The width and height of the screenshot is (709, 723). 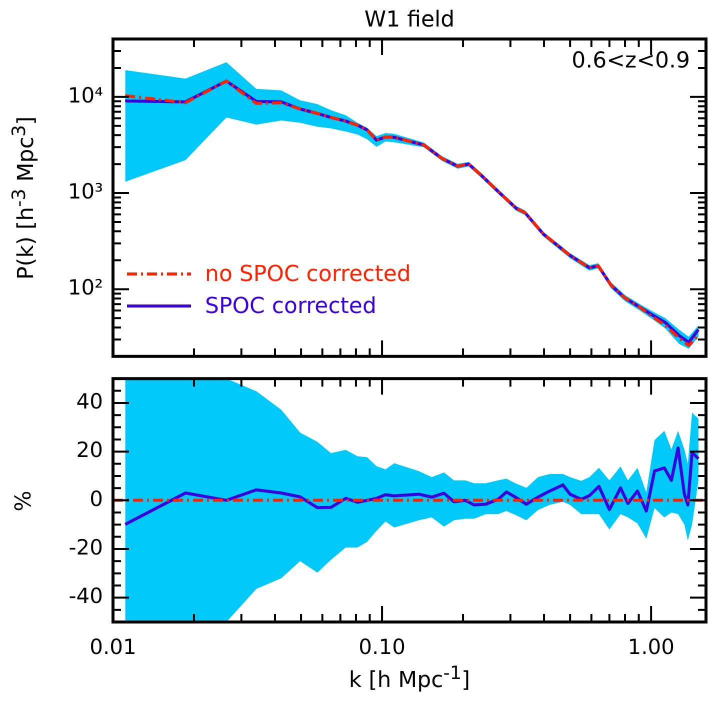 I want to click on y-tick-label: 10², so click(x=85, y=288).